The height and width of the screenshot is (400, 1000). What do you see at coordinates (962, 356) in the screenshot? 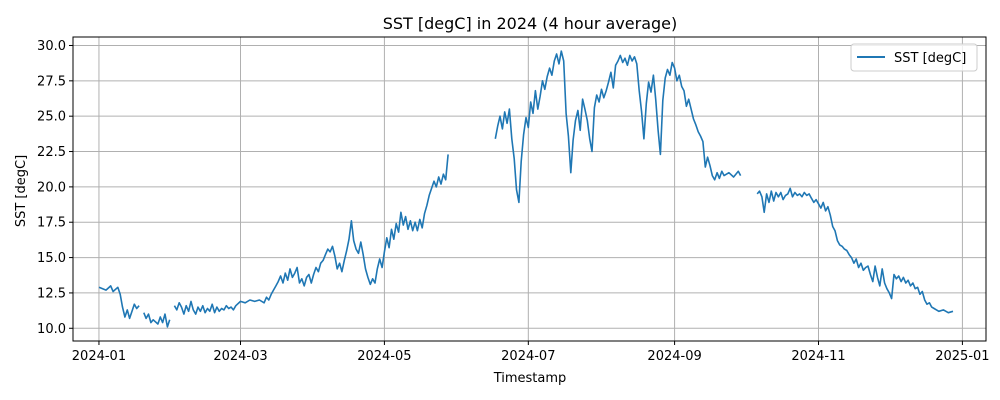
I see `x-tick-label: 2025-01` at bounding box center [962, 356].